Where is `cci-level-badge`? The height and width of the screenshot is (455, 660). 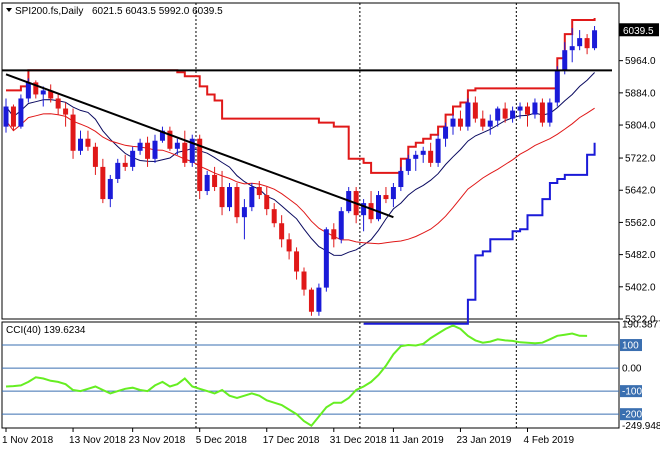
cci-level-badge is located at coordinates (631, 414).